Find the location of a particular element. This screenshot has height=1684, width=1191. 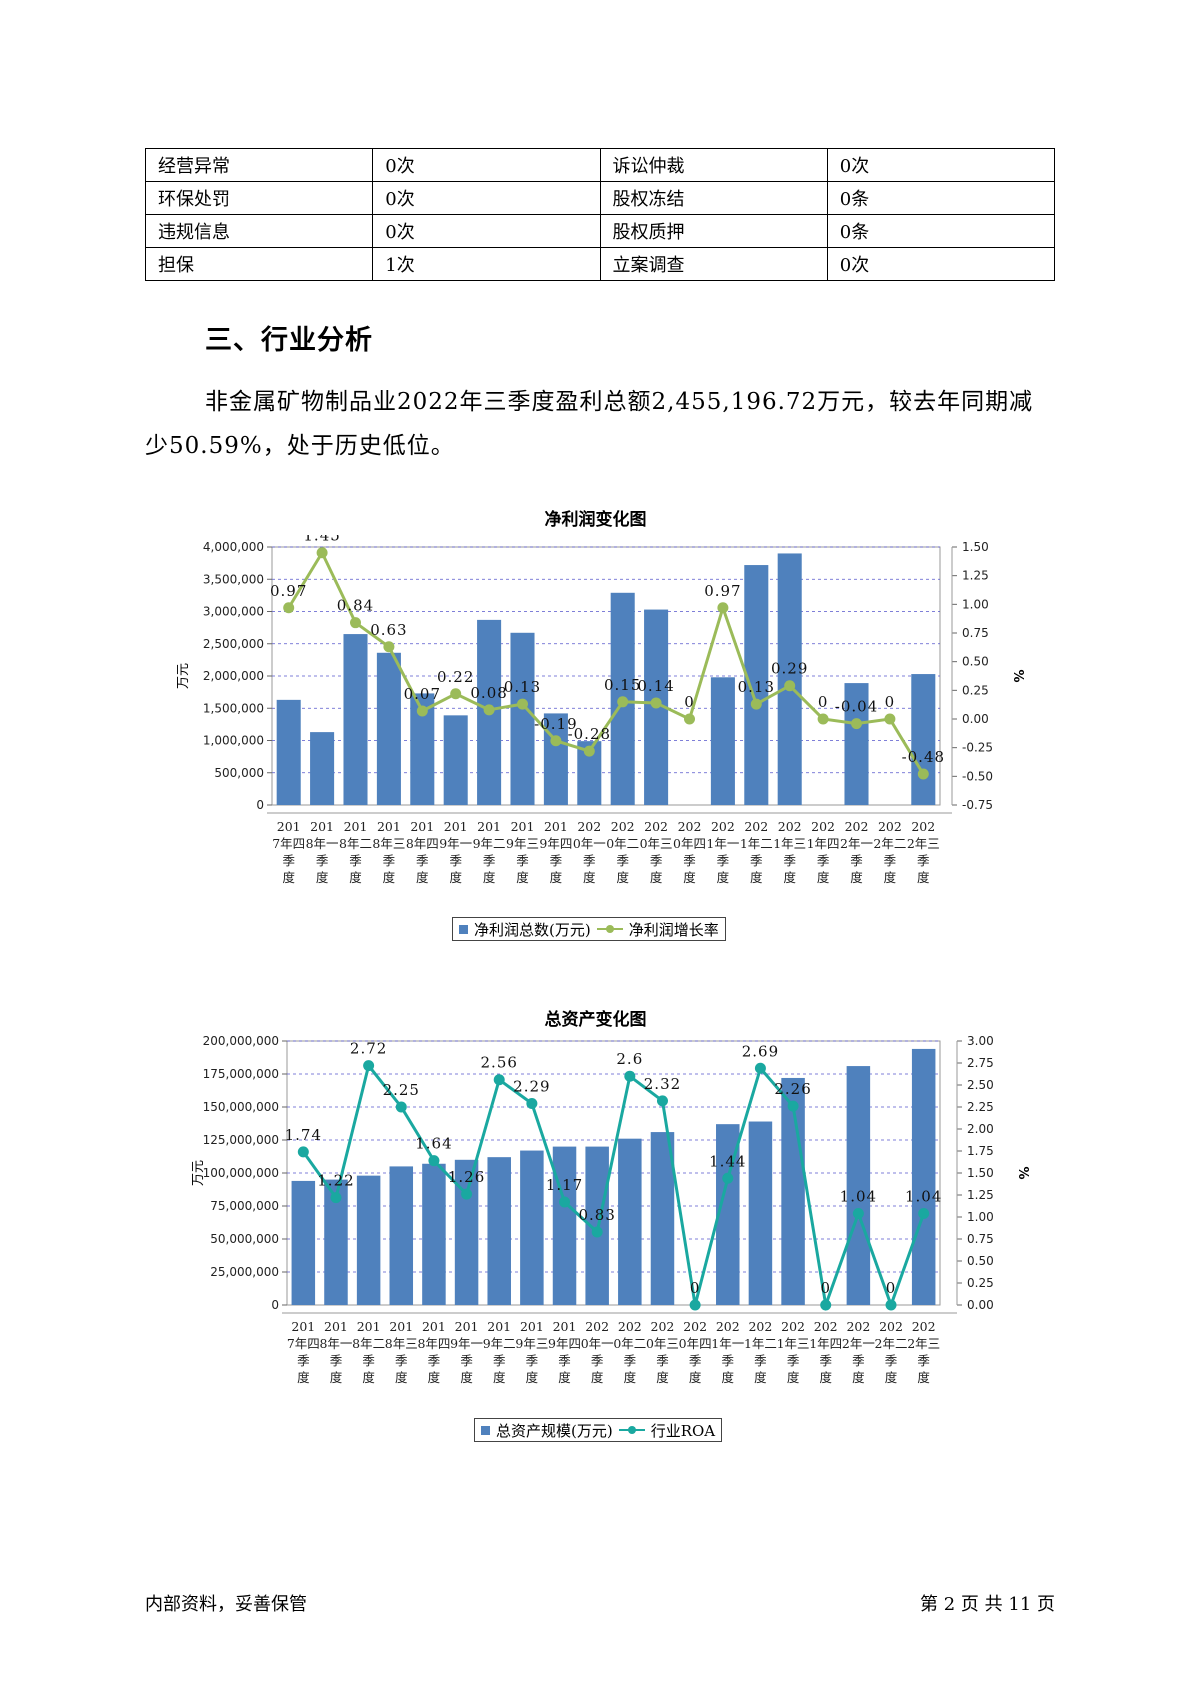

x-tick-label: 202 0年三季度 is located at coordinates (656, 852).